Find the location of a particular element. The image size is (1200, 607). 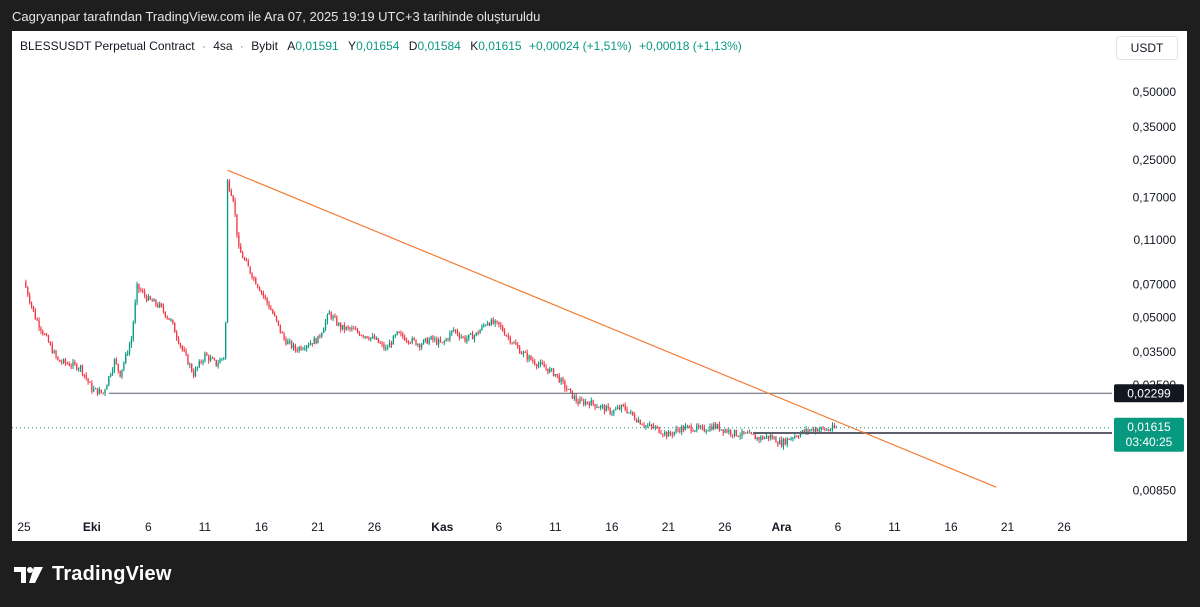

interval-label: 4sa is located at coordinates (223, 46).